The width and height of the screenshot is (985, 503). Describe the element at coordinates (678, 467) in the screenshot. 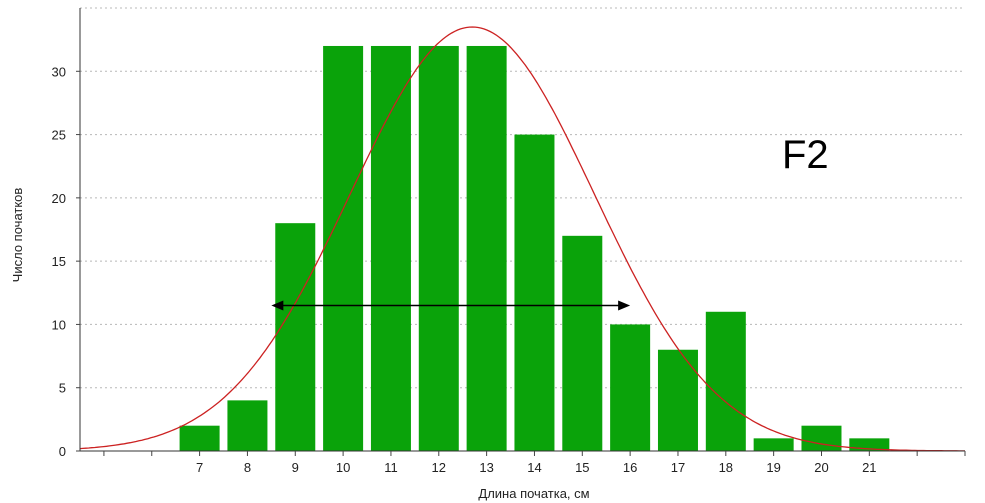

I see `x-tick-label: 17` at that location.